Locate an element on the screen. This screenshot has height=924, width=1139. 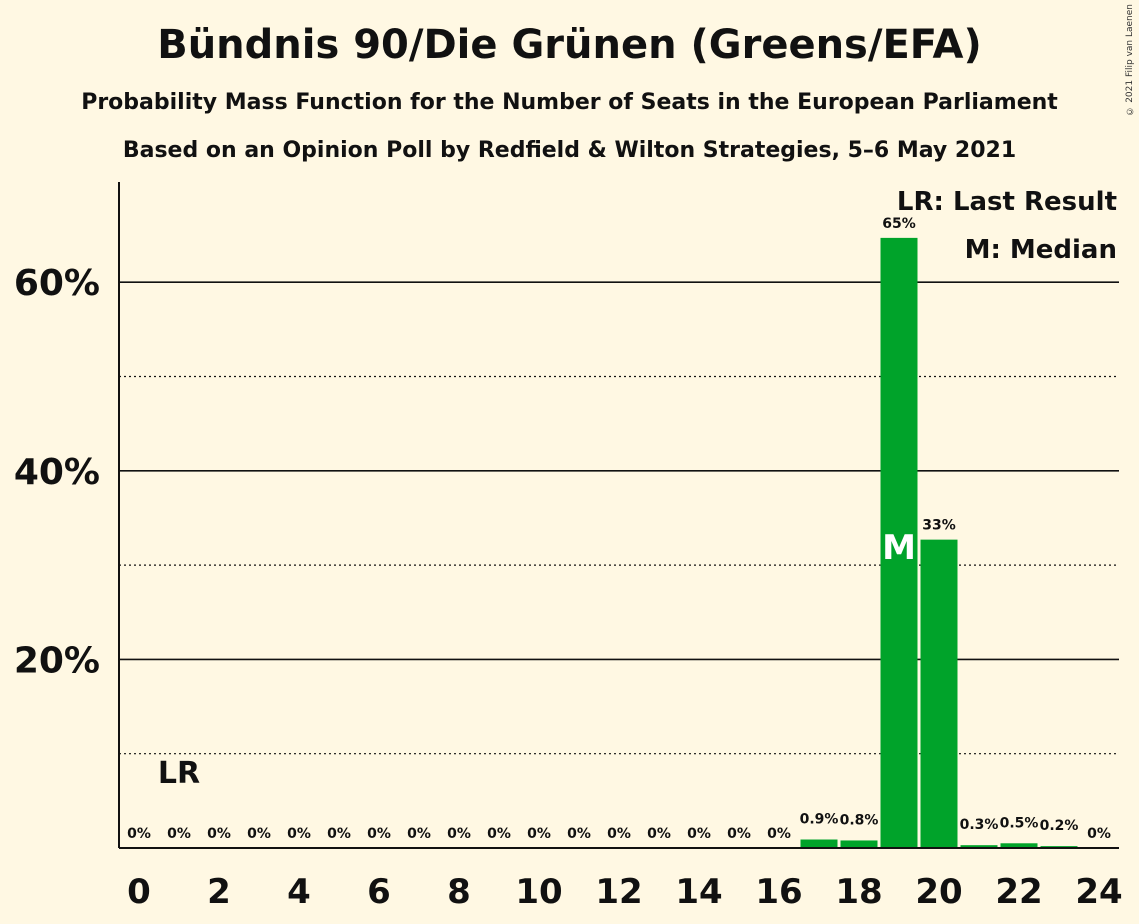
value-label-seat-23: 0.2% is located at coordinates (1059, 826).